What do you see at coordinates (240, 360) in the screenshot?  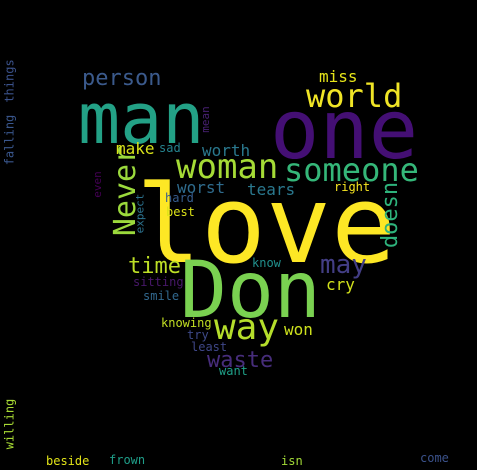 I see `word-waste: waste` at bounding box center [240, 360].